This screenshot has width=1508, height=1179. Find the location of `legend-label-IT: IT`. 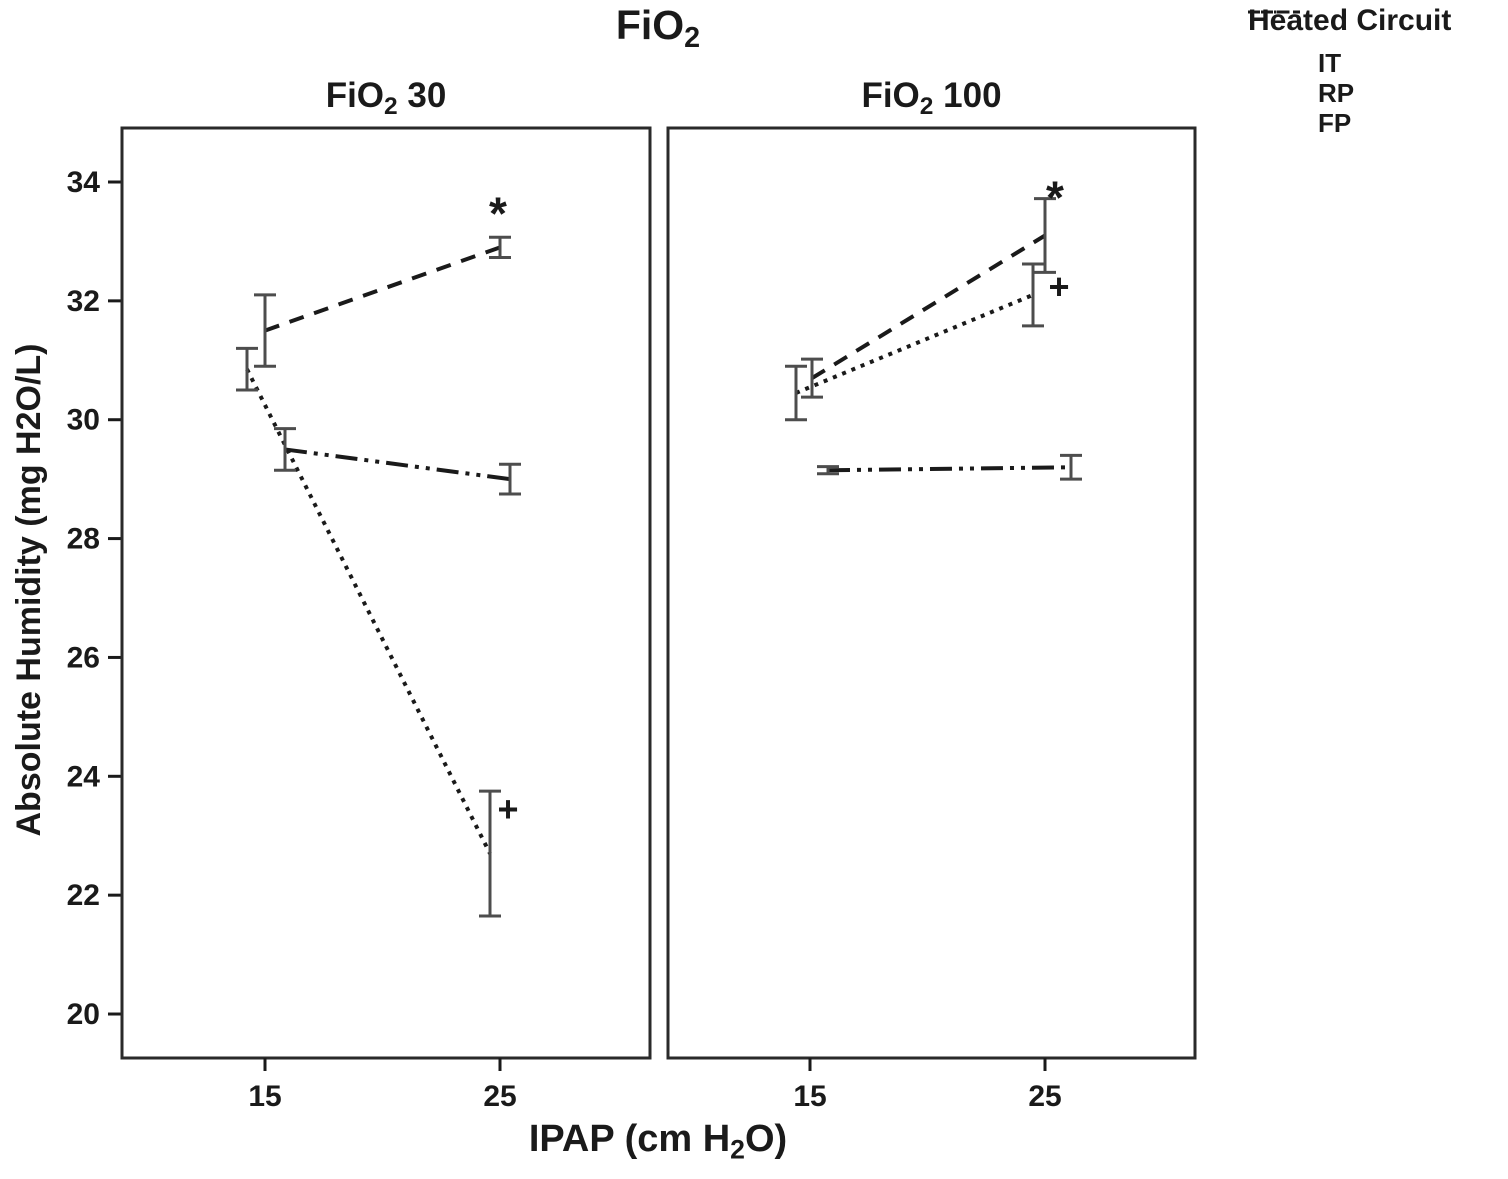

legend-label-IT: IT is located at coordinates (1330, 62).